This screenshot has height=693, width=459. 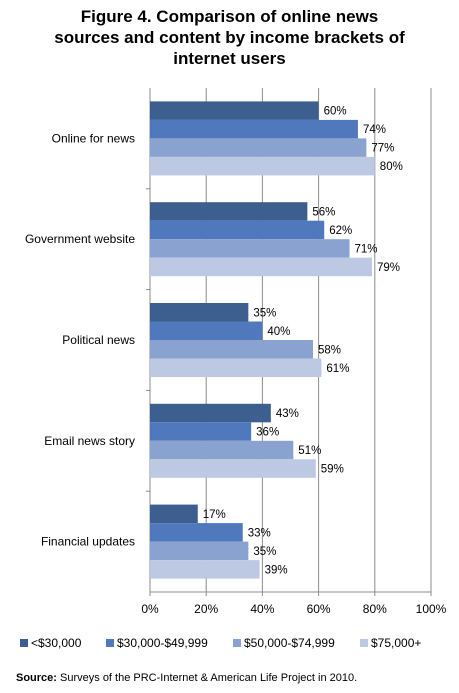 What do you see at coordinates (278, 332) in the screenshot?
I see `data-label: 40%` at bounding box center [278, 332].